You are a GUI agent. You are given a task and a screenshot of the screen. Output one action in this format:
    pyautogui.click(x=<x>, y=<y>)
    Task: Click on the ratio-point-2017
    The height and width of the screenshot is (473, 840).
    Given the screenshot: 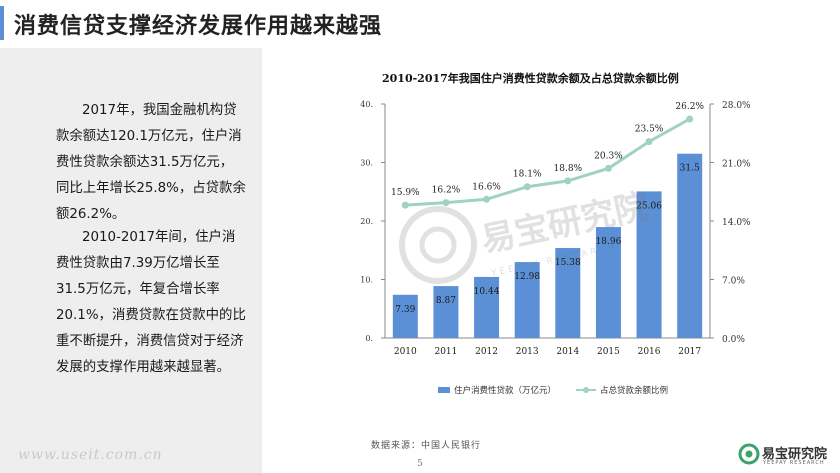 What is the action you would take?
    pyautogui.click(x=690, y=119)
    